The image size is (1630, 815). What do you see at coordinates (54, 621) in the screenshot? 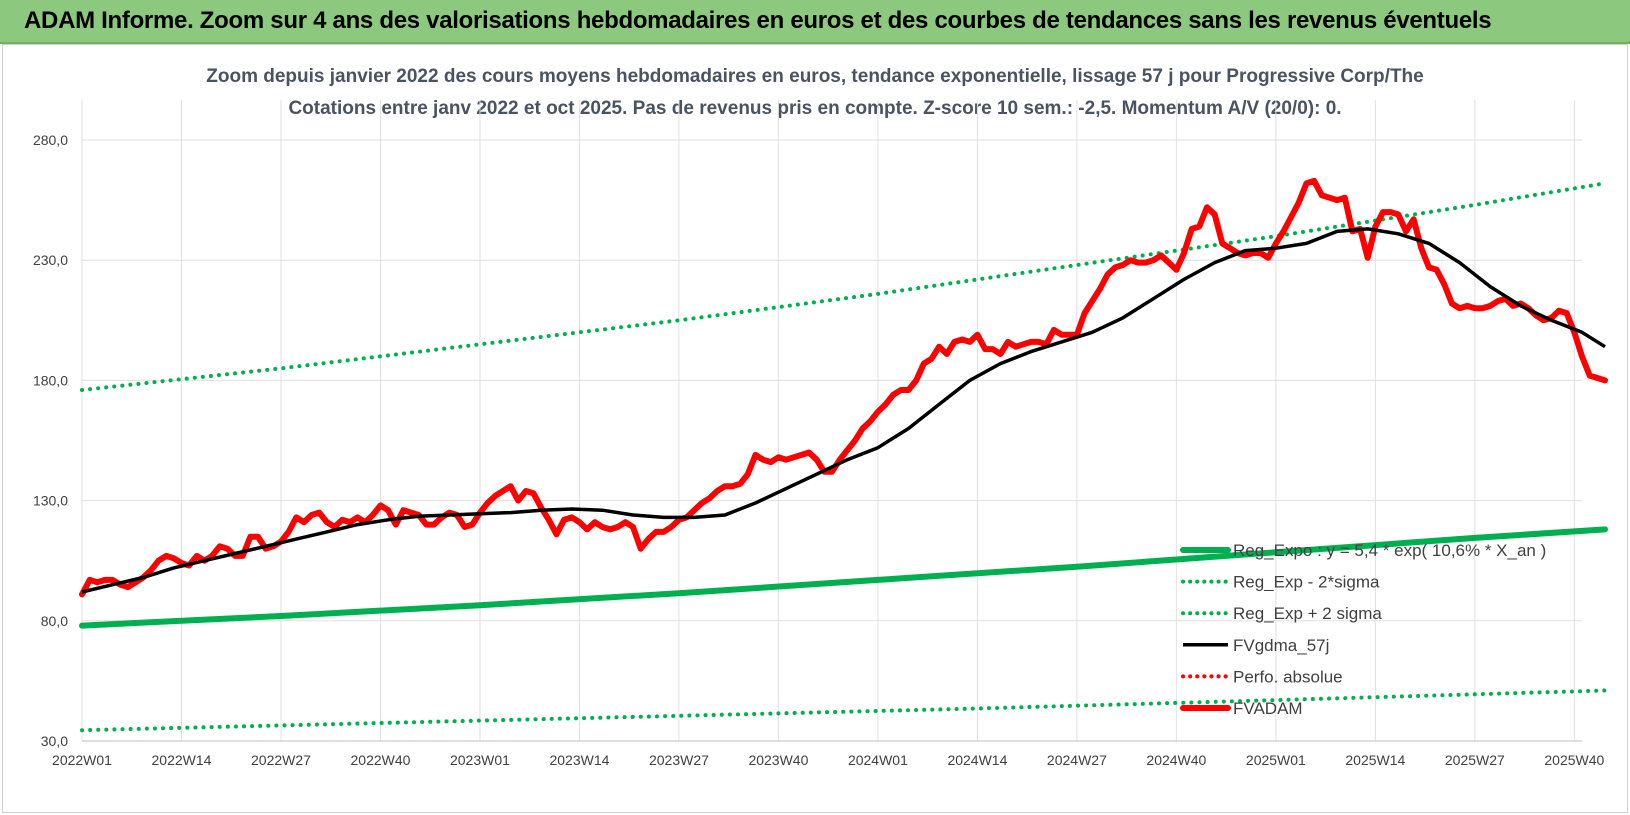
I see `y-tick-label: 80,0` at bounding box center [54, 621].